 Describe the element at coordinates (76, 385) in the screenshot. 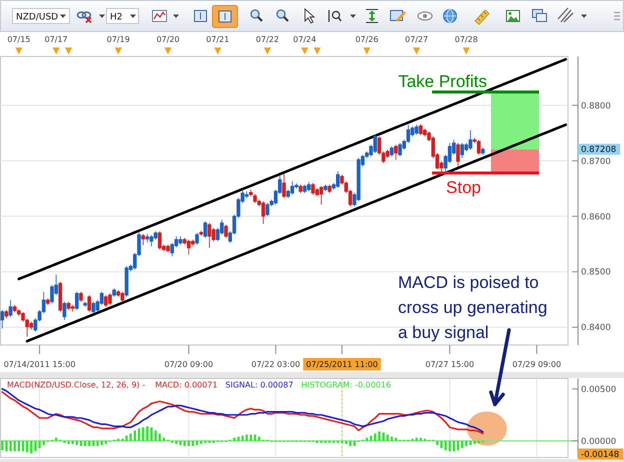

I see `chart-title: MACD(NZD/USD.Close, 12, 26, 9) -` at that location.